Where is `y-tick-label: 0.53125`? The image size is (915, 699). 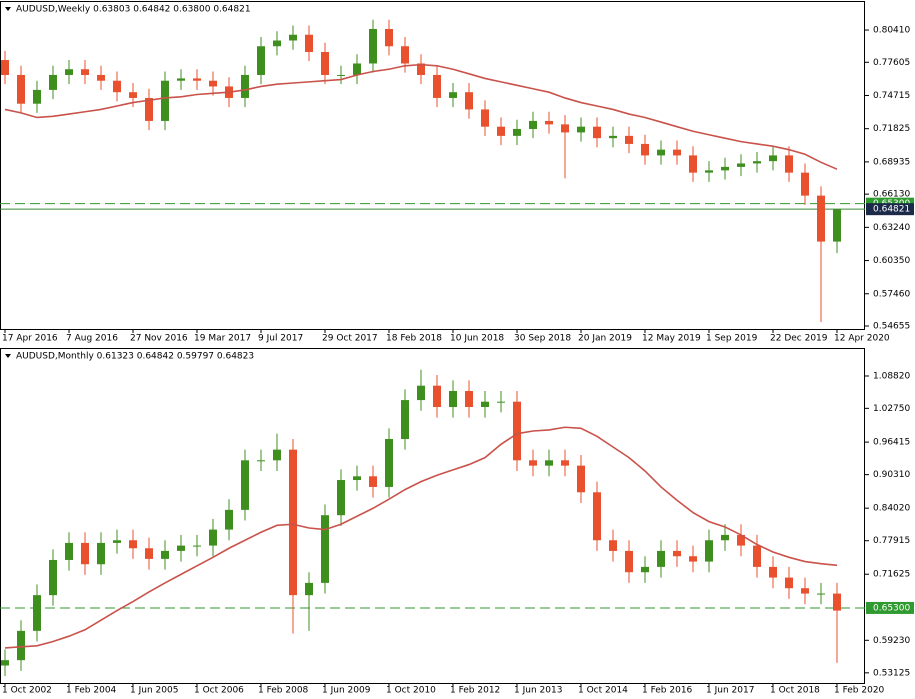 y-tick-label: 0.53125 is located at coordinates (891, 673).